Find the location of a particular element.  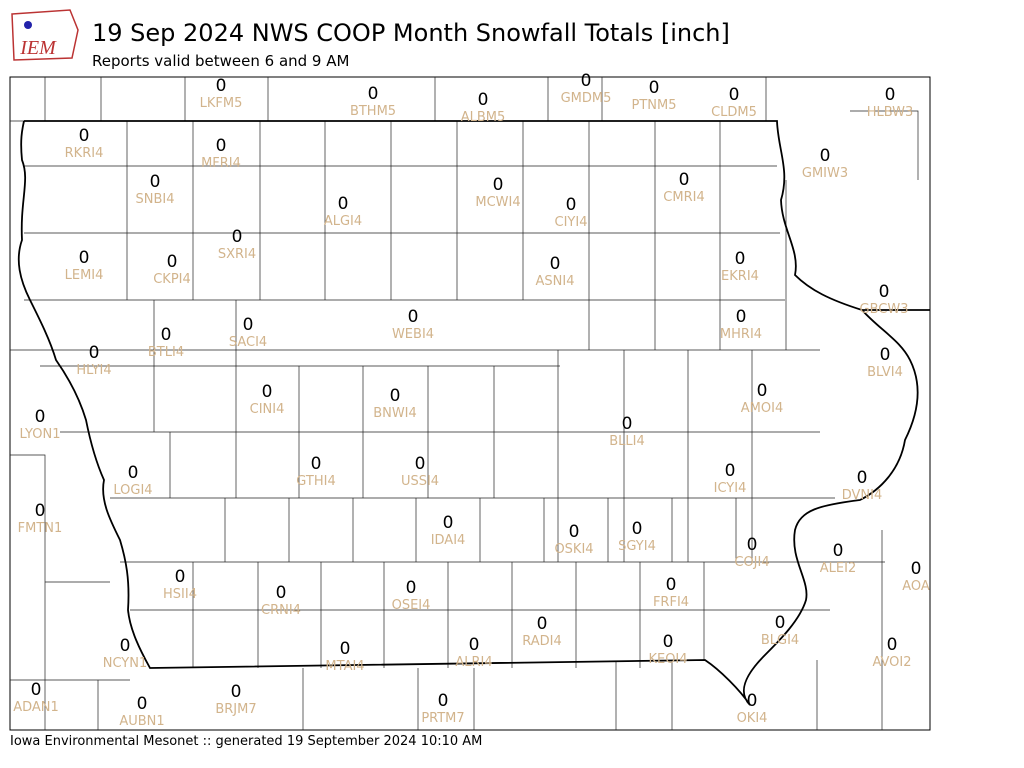

station-id: WEBI4 is located at coordinates (413, 334).